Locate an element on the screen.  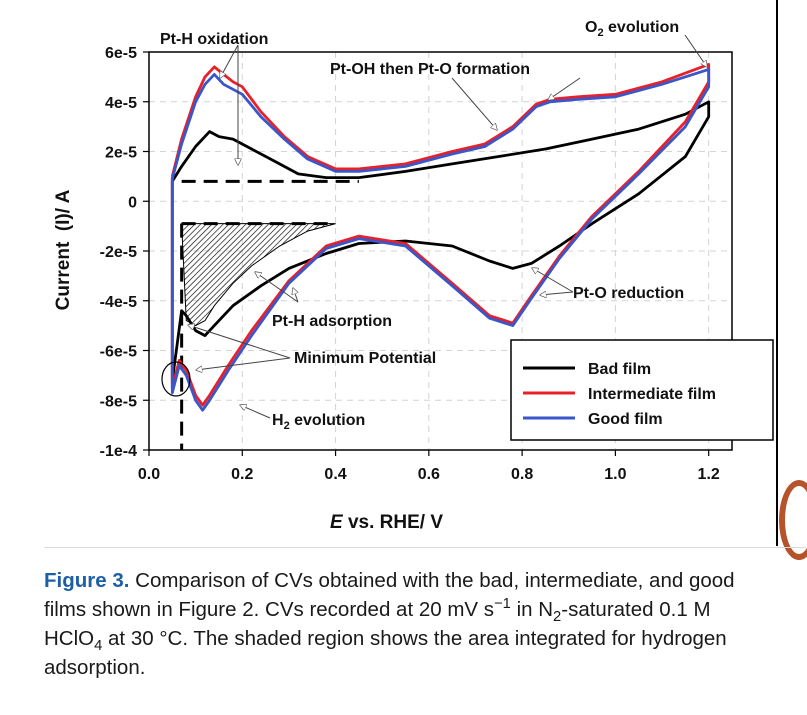
annotation-minimum-potential: Minimum Potential is located at coordinates (365, 358).